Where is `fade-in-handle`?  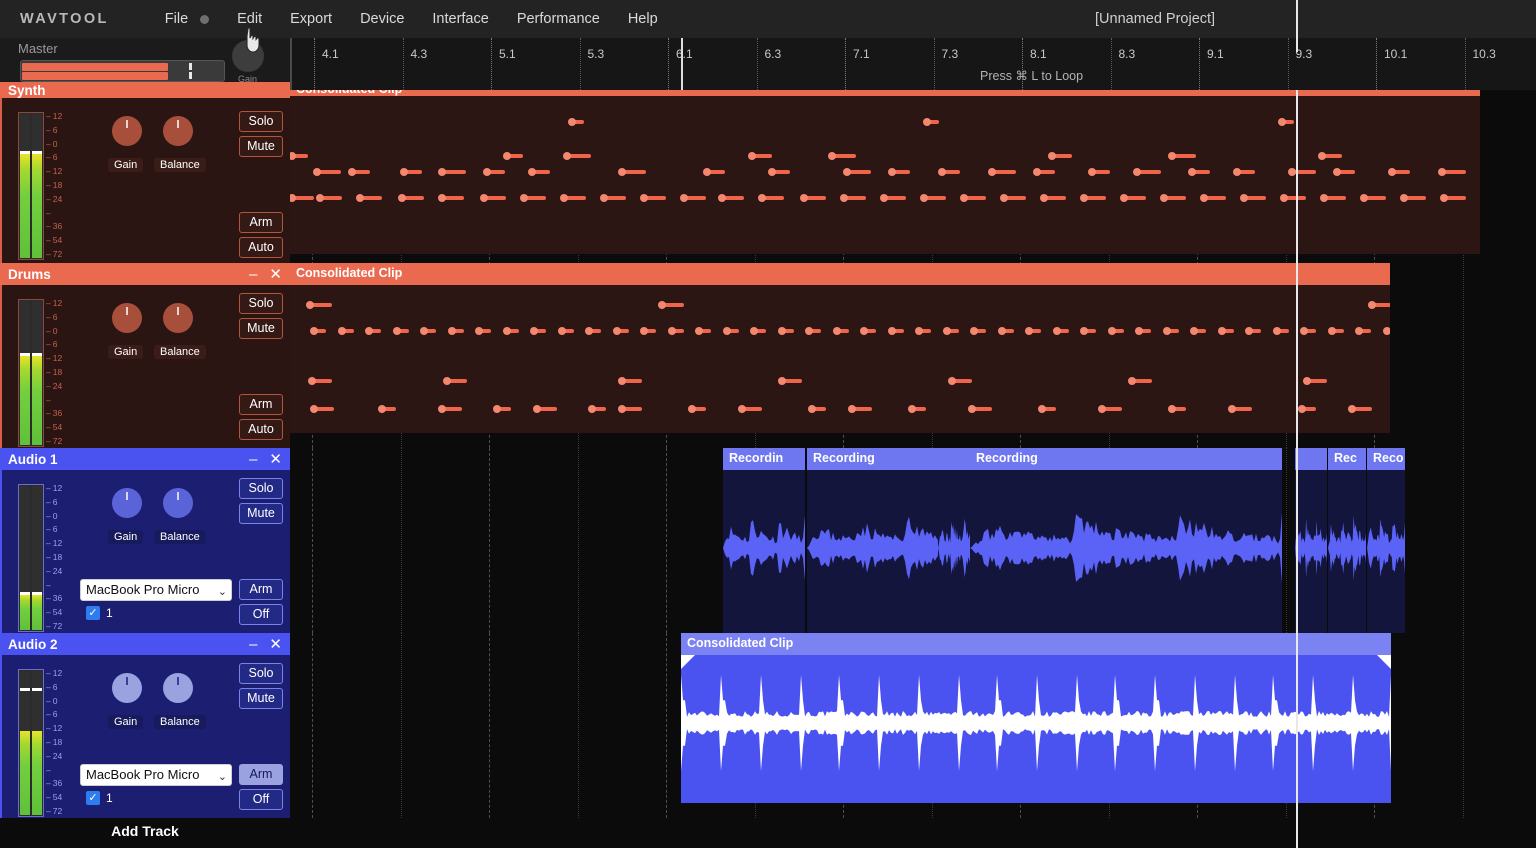 fade-in-handle is located at coordinates (688, 662).